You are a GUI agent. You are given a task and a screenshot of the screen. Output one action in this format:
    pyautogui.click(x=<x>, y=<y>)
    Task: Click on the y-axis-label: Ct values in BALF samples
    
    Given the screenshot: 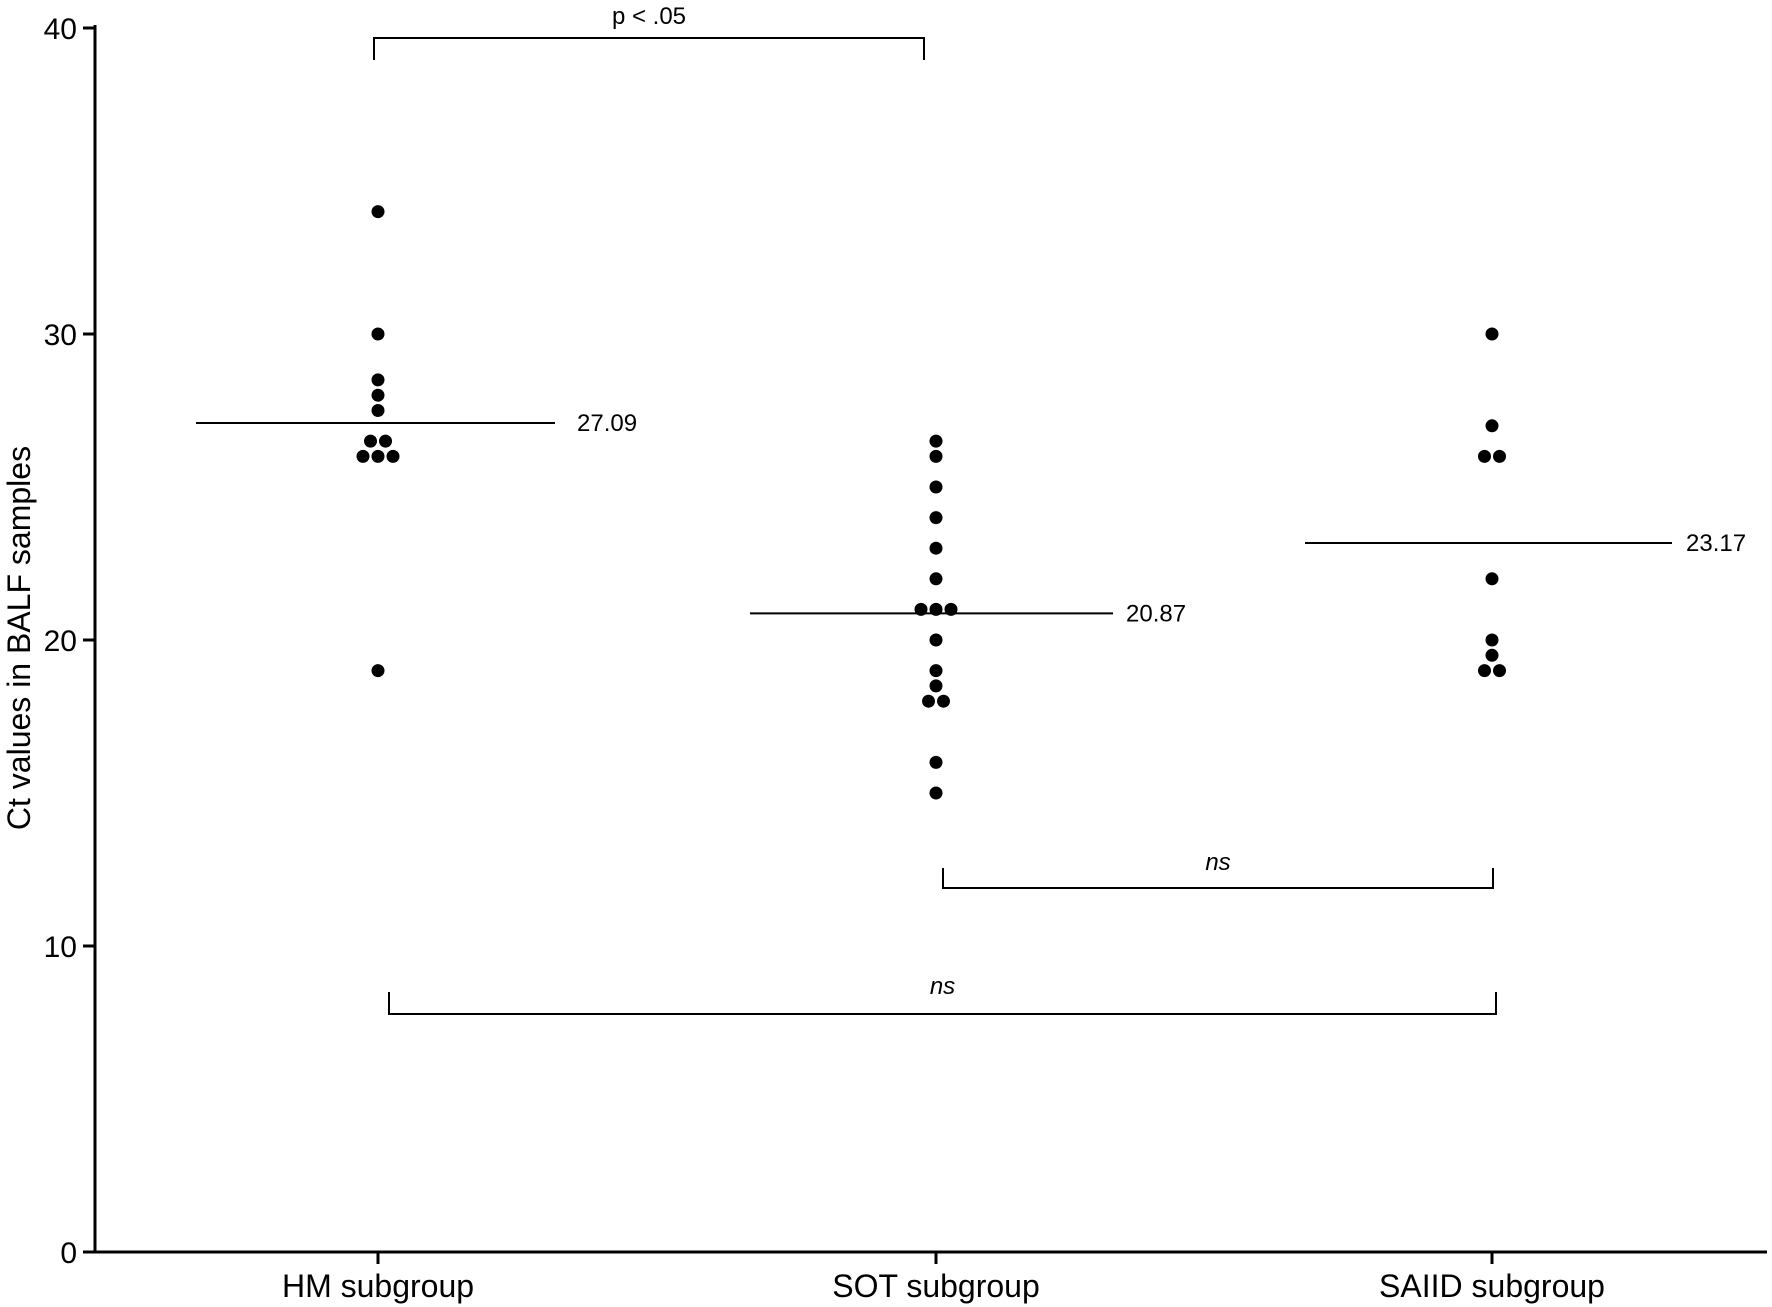 What is the action you would take?
    pyautogui.click(x=19, y=638)
    